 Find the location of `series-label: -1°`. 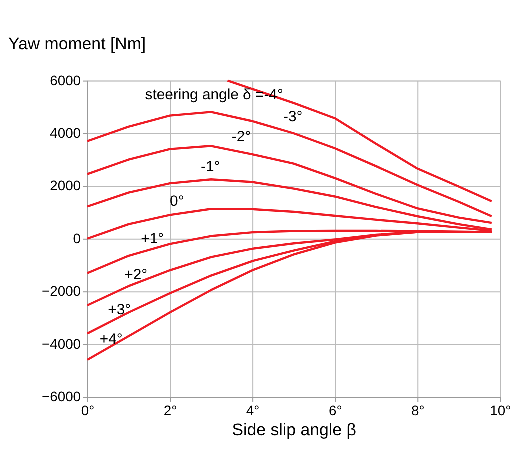

series-label: -1° is located at coordinates (210, 168).